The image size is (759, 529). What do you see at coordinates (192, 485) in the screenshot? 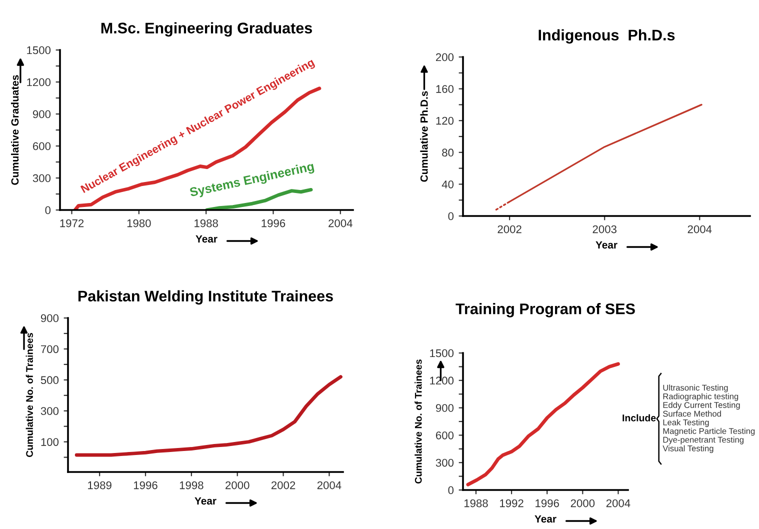
I see `x-tick-label: 1998` at bounding box center [192, 485].